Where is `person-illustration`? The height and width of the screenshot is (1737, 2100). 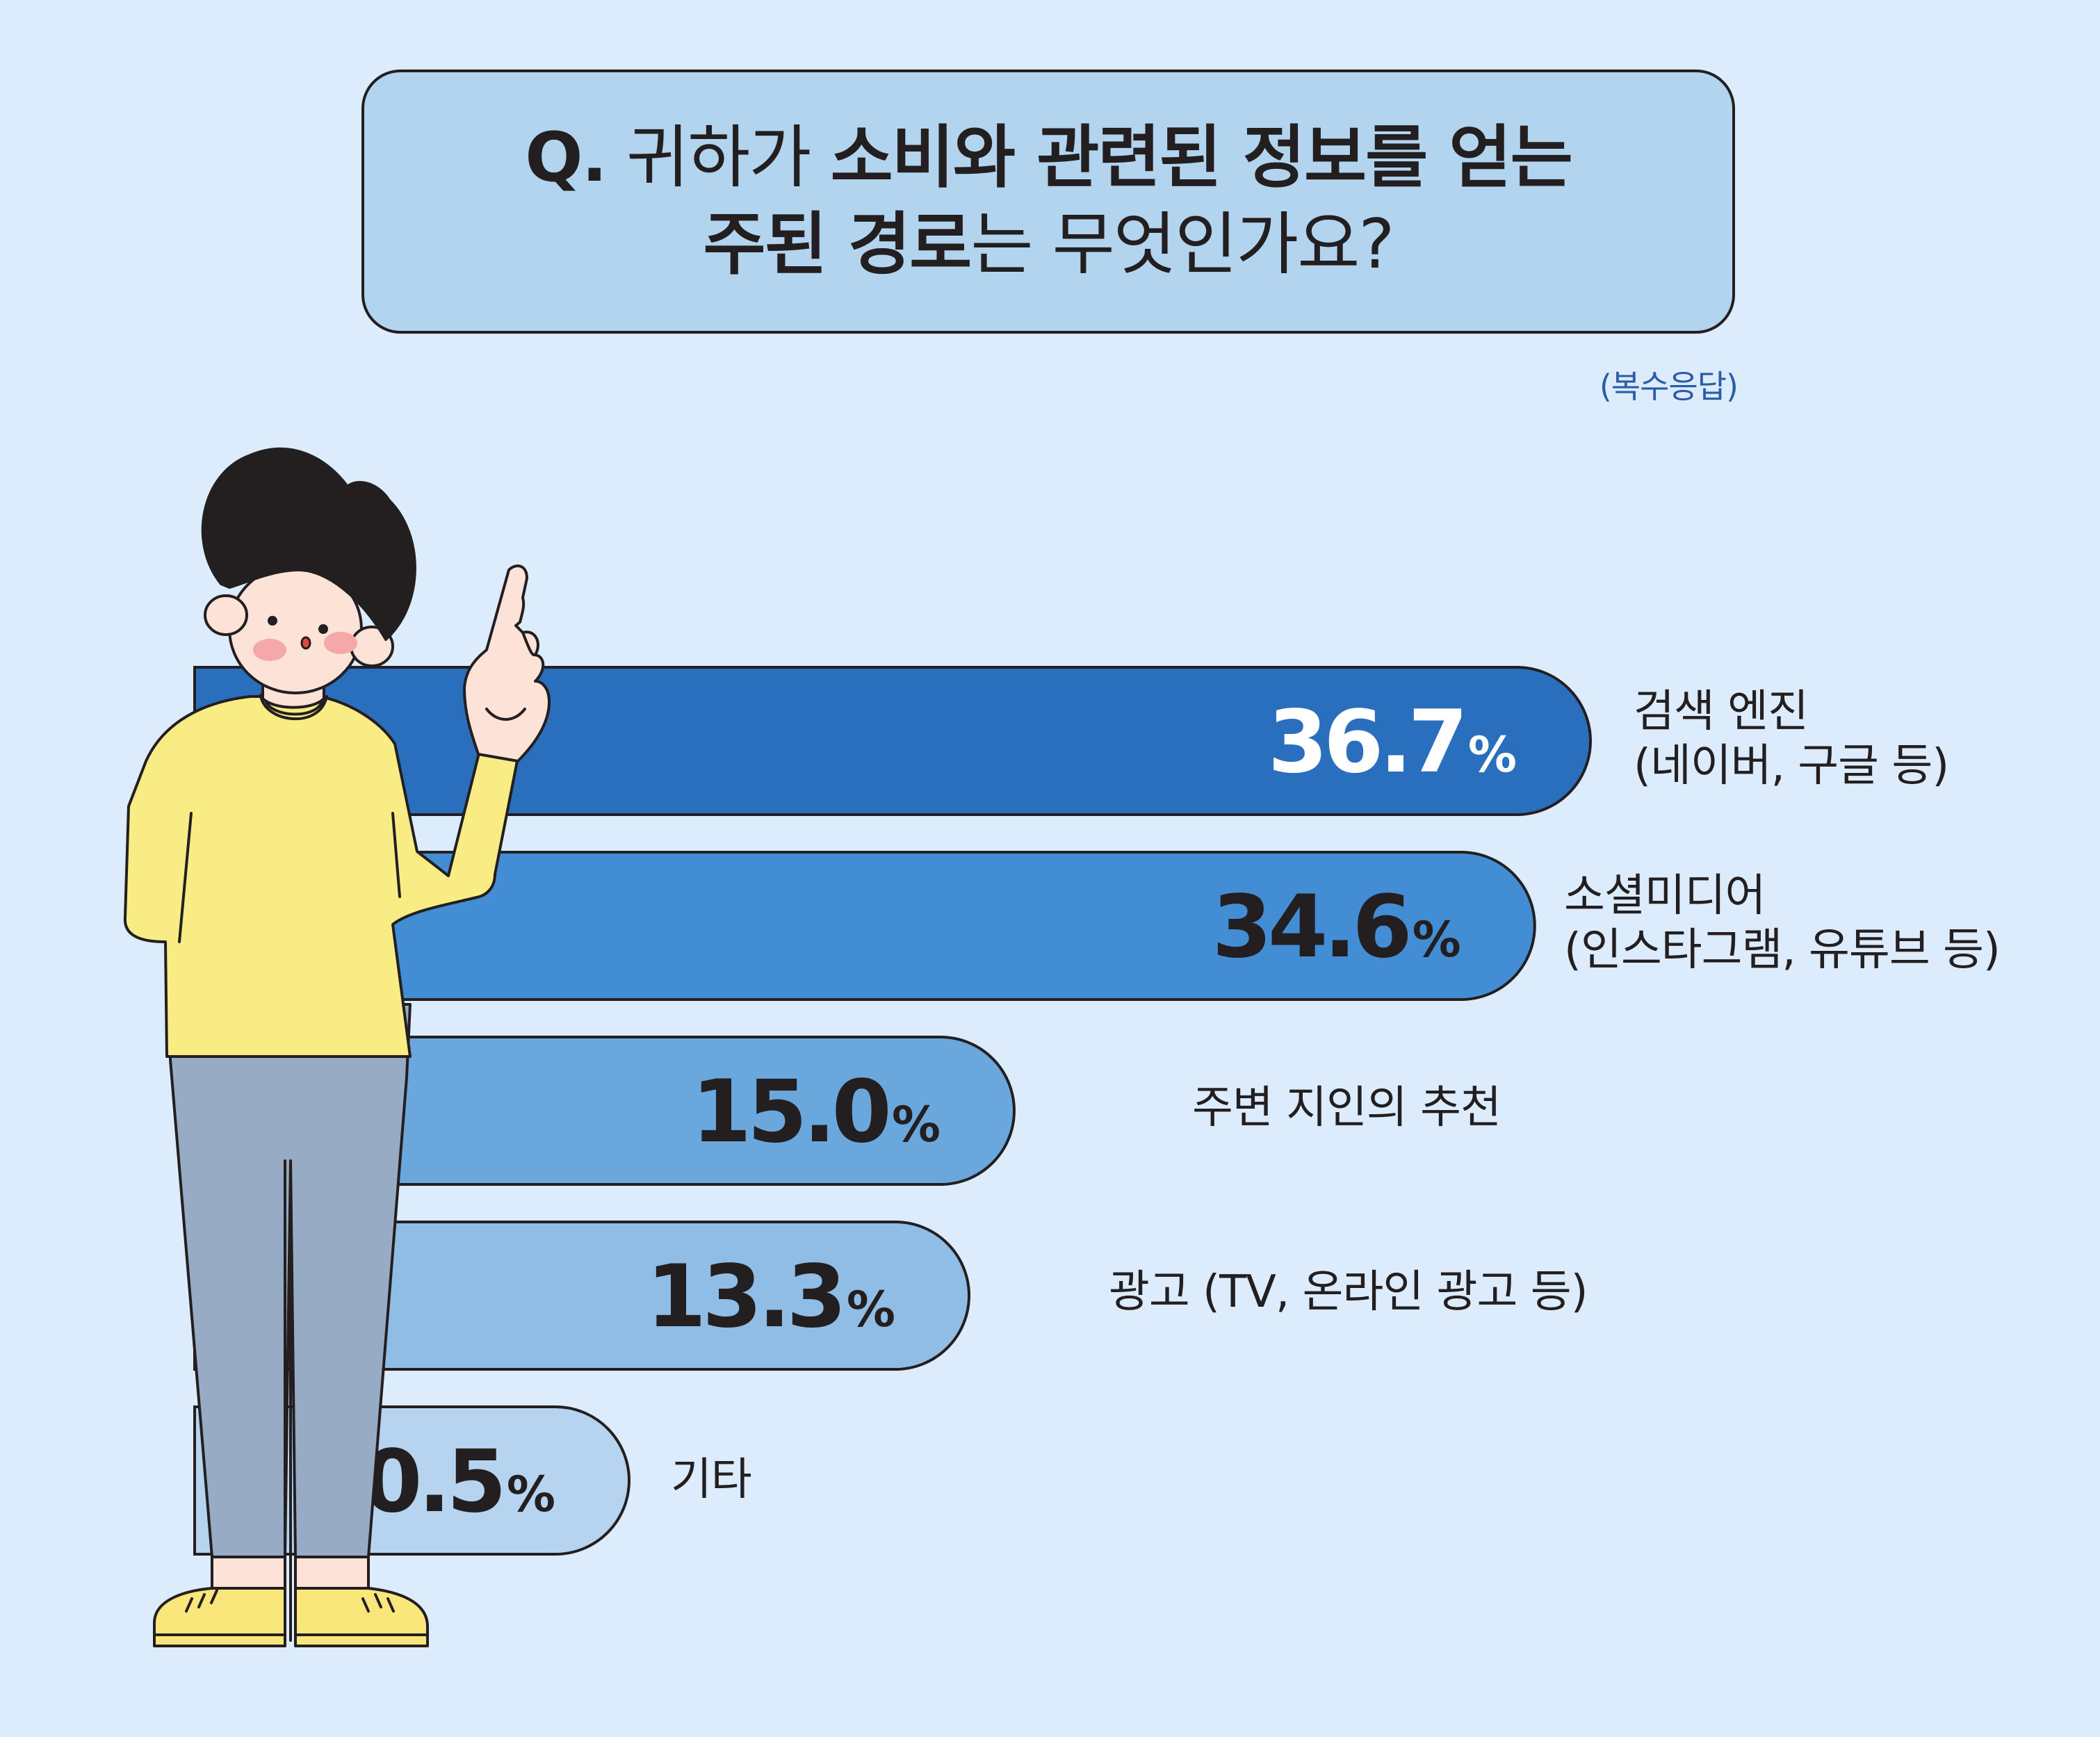 person-illustration is located at coordinates (337, 1047).